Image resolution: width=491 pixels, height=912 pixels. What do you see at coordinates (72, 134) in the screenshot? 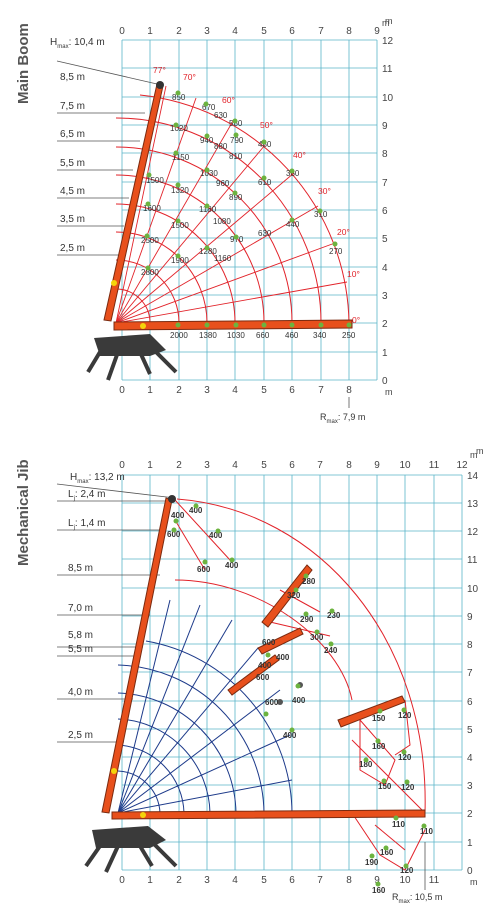
I see `height-label: 6,5 m` at bounding box center [72, 134].